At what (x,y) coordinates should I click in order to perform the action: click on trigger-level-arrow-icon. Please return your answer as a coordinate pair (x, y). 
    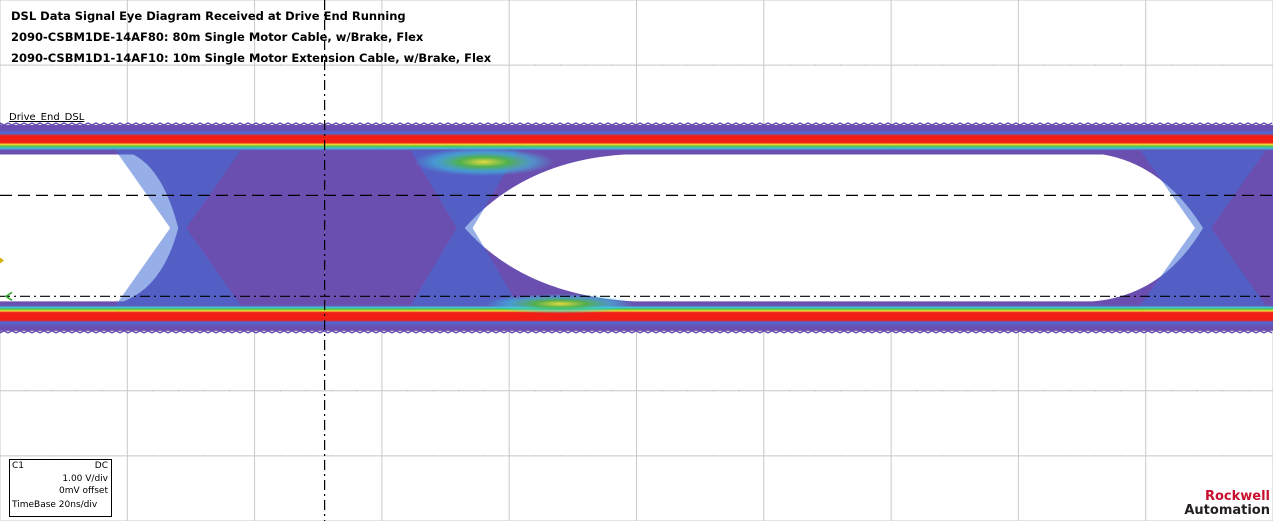
    Looking at the image, I should click on (8, 296).